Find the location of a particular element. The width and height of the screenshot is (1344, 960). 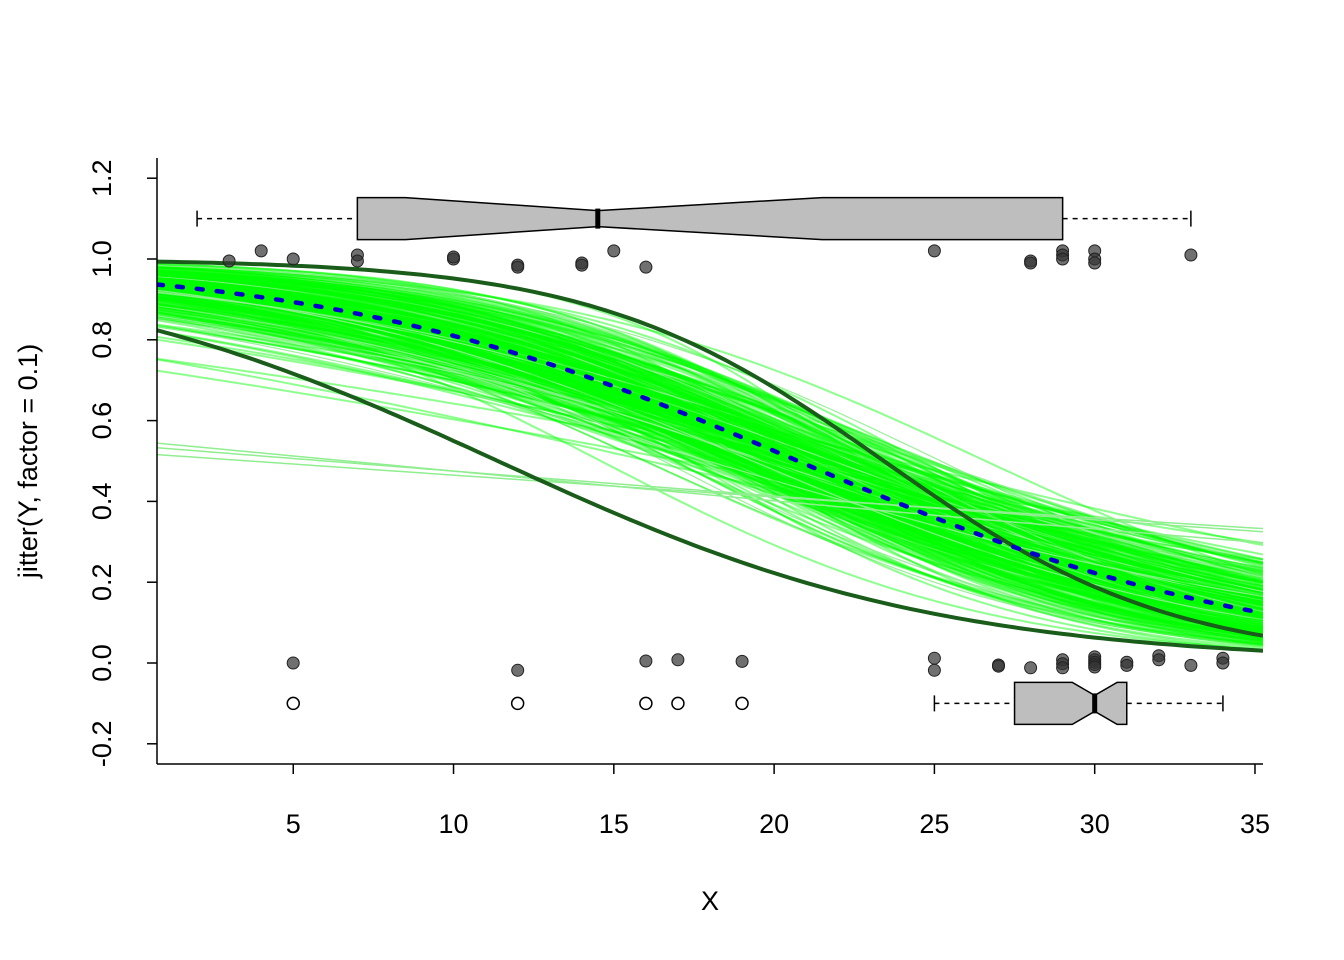

y-tick-label: 1.2 is located at coordinates (102, 178).